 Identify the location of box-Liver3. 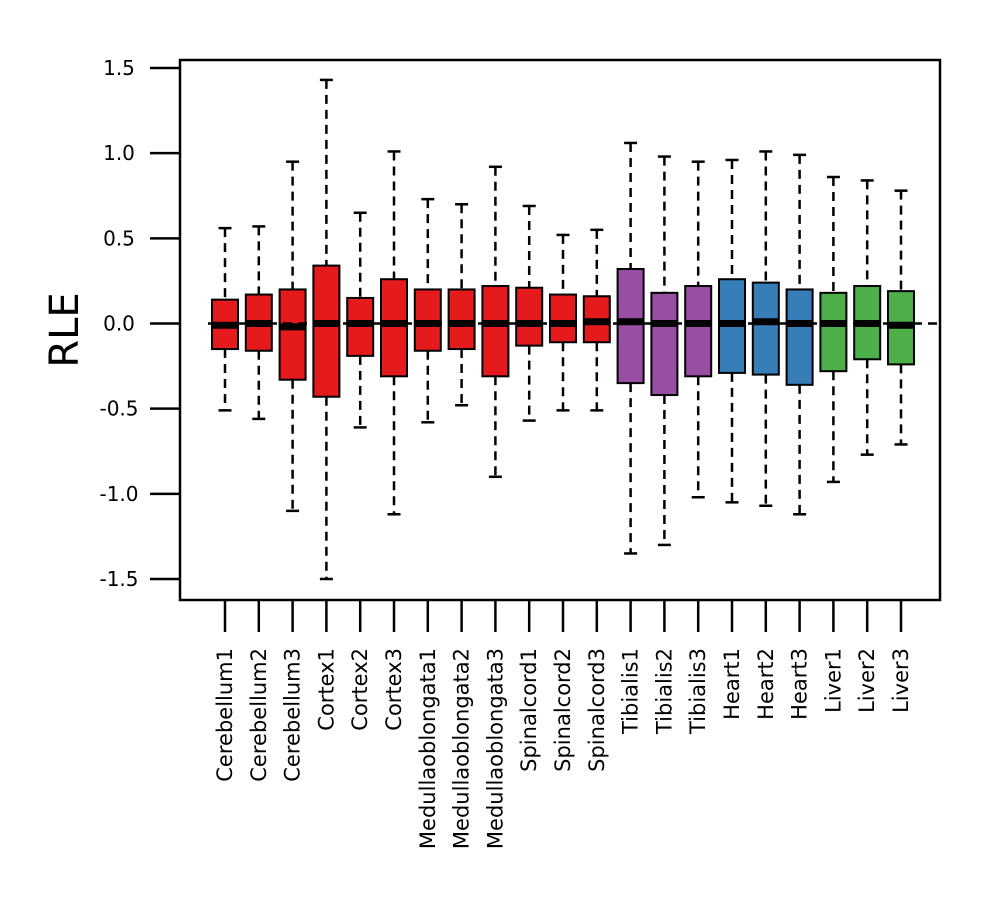
(901, 317).